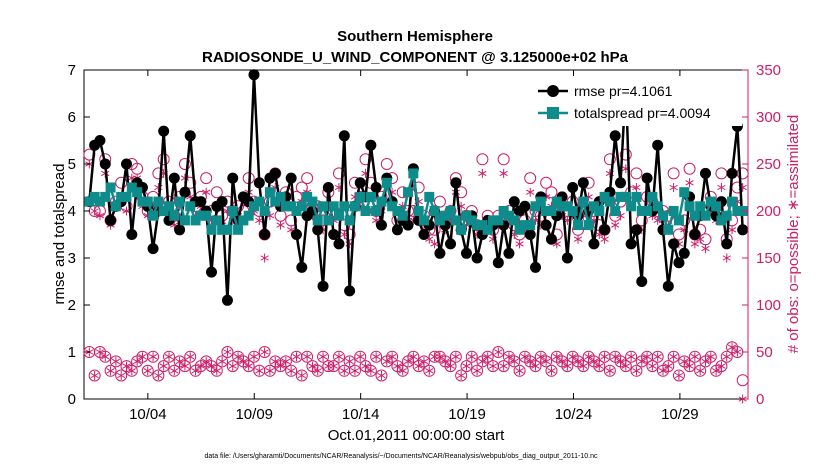 Image resolution: width=830 pixels, height=470 pixels. What do you see at coordinates (680, 414) in the screenshot?
I see `x-tick-label: 10/29` at bounding box center [680, 414].